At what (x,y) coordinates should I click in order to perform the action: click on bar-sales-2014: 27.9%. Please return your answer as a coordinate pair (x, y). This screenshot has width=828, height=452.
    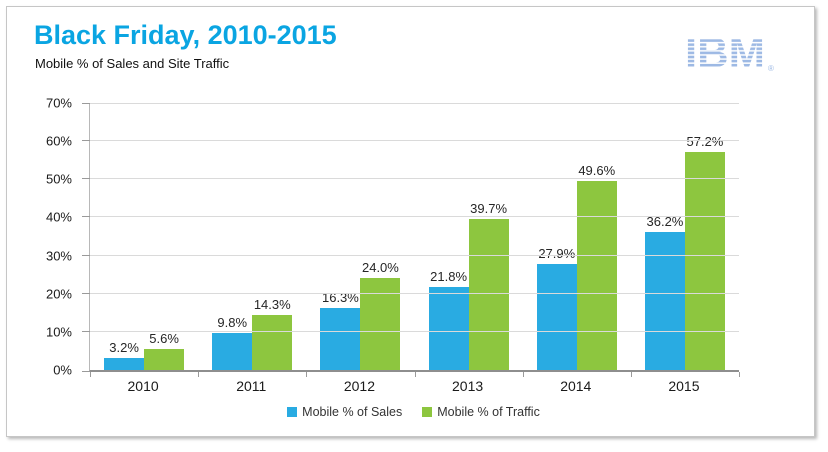
    Looking at the image, I should click on (556, 308).